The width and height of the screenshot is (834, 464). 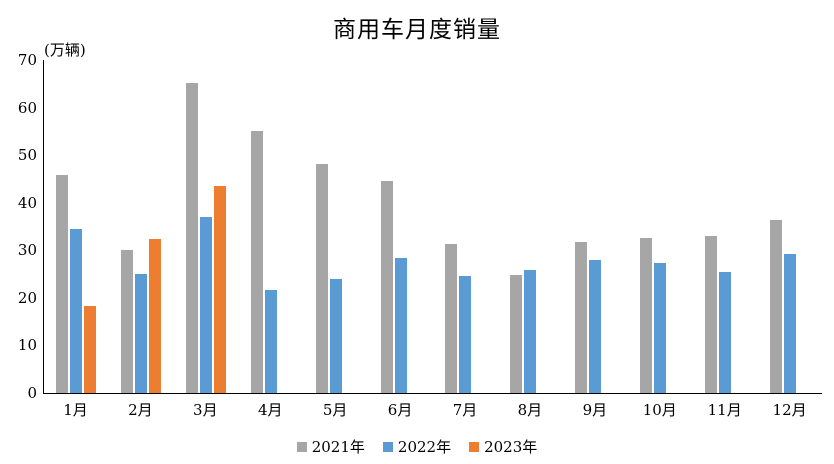 What do you see at coordinates (775, 306) in the screenshot?
I see `bar-2021年-12月` at bounding box center [775, 306].